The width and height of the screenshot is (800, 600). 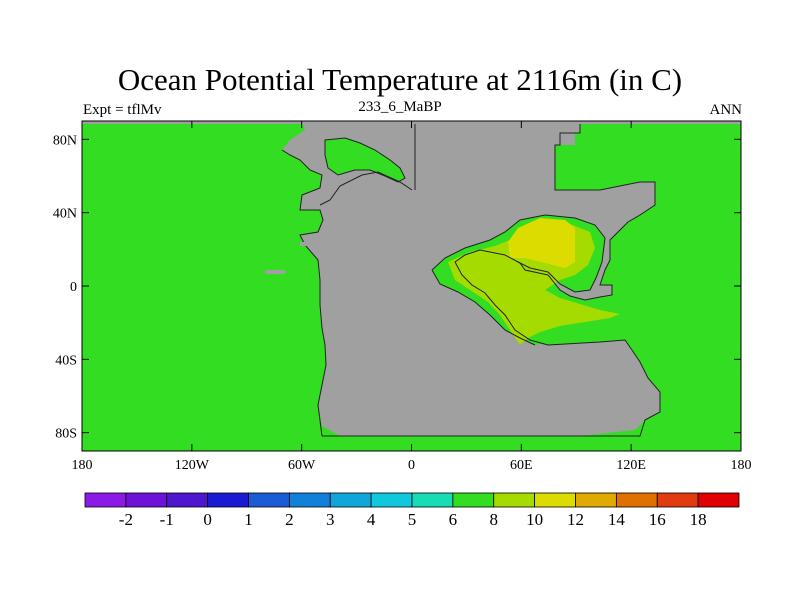 What do you see at coordinates (126, 519) in the screenshot?
I see `colorbar-label: -2` at bounding box center [126, 519].